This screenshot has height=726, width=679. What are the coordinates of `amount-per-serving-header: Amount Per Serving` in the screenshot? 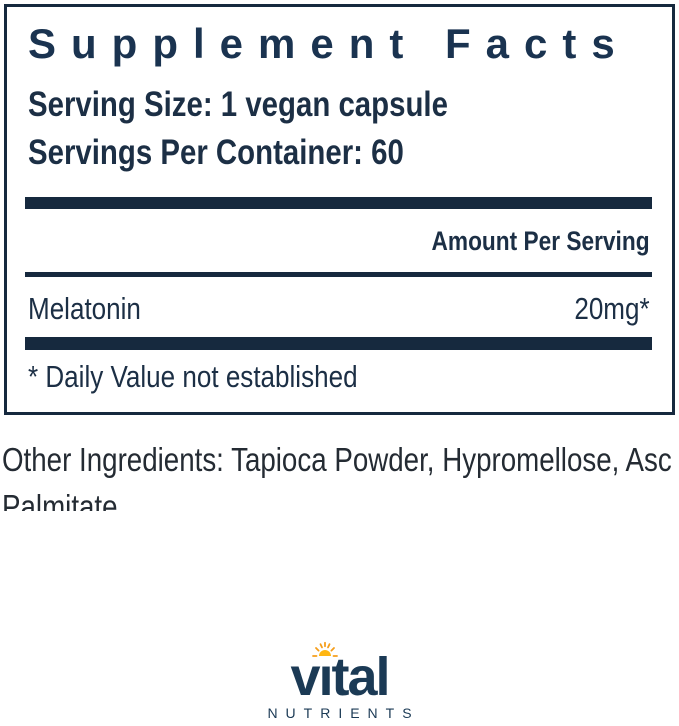 It's located at (520, 241).